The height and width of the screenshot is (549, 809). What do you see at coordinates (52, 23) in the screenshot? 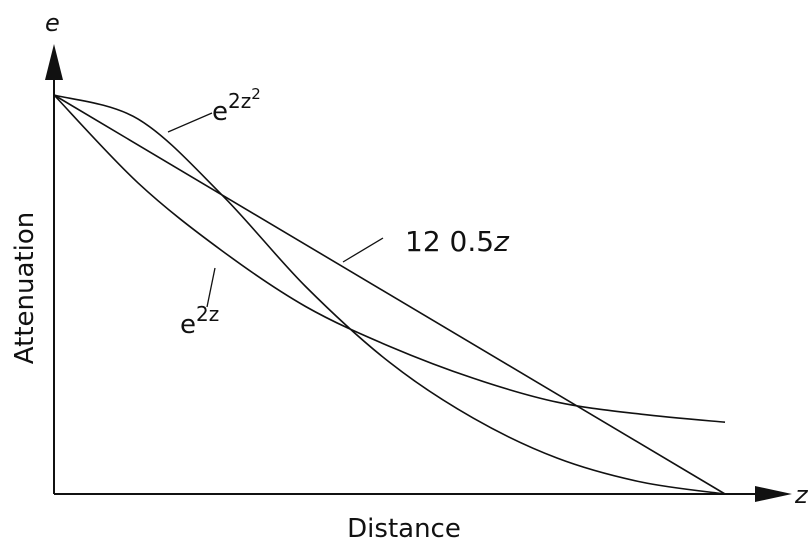
I see `y-axis-symbol: e` at bounding box center [52, 23].